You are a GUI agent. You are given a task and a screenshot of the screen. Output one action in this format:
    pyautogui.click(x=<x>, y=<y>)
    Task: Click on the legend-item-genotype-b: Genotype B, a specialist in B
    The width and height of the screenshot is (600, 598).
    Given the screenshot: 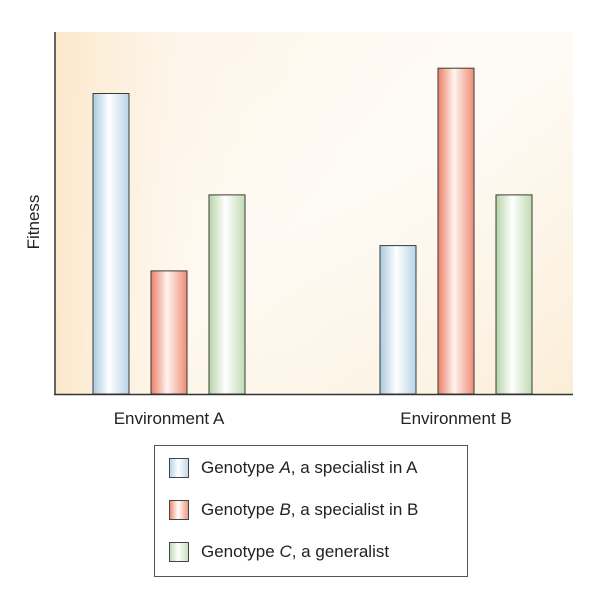 What is the action you would take?
    pyautogui.click(x=293, y=510)
    